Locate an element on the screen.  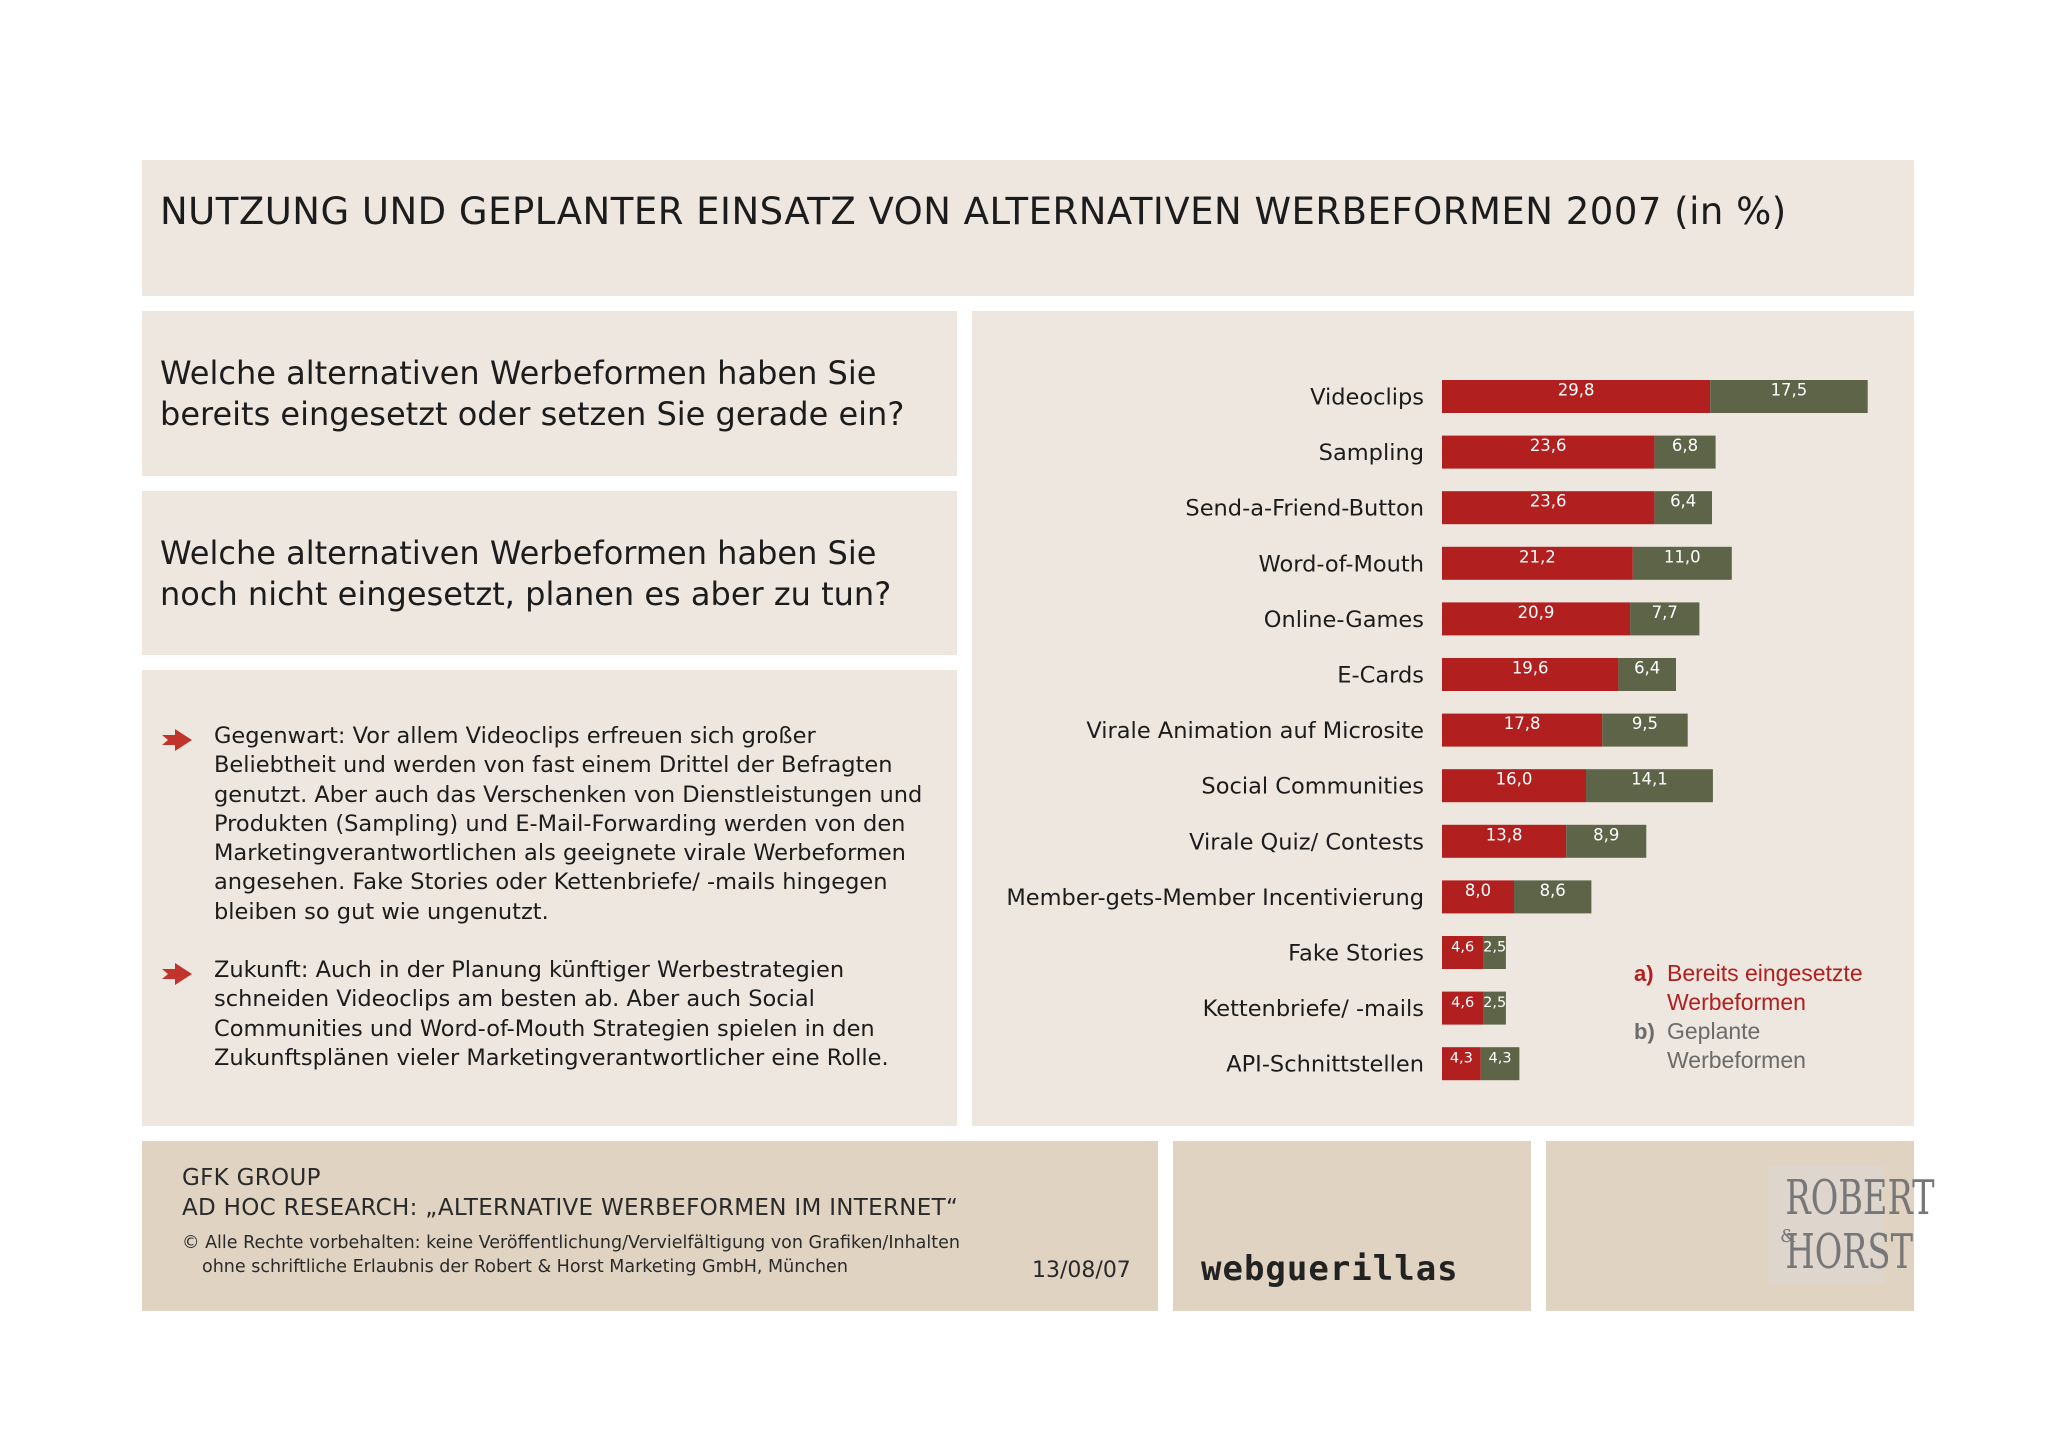
category-label: E-Cards is located at coordinates (1380, 676).